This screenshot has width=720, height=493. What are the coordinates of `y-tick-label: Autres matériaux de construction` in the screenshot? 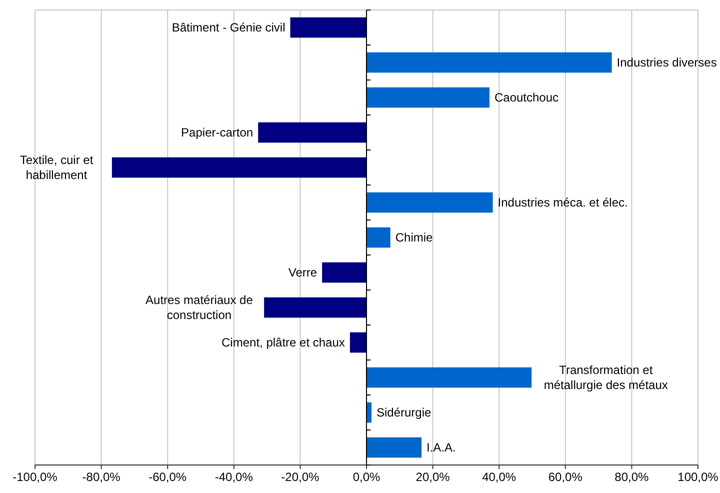 It's located at (200, 307).